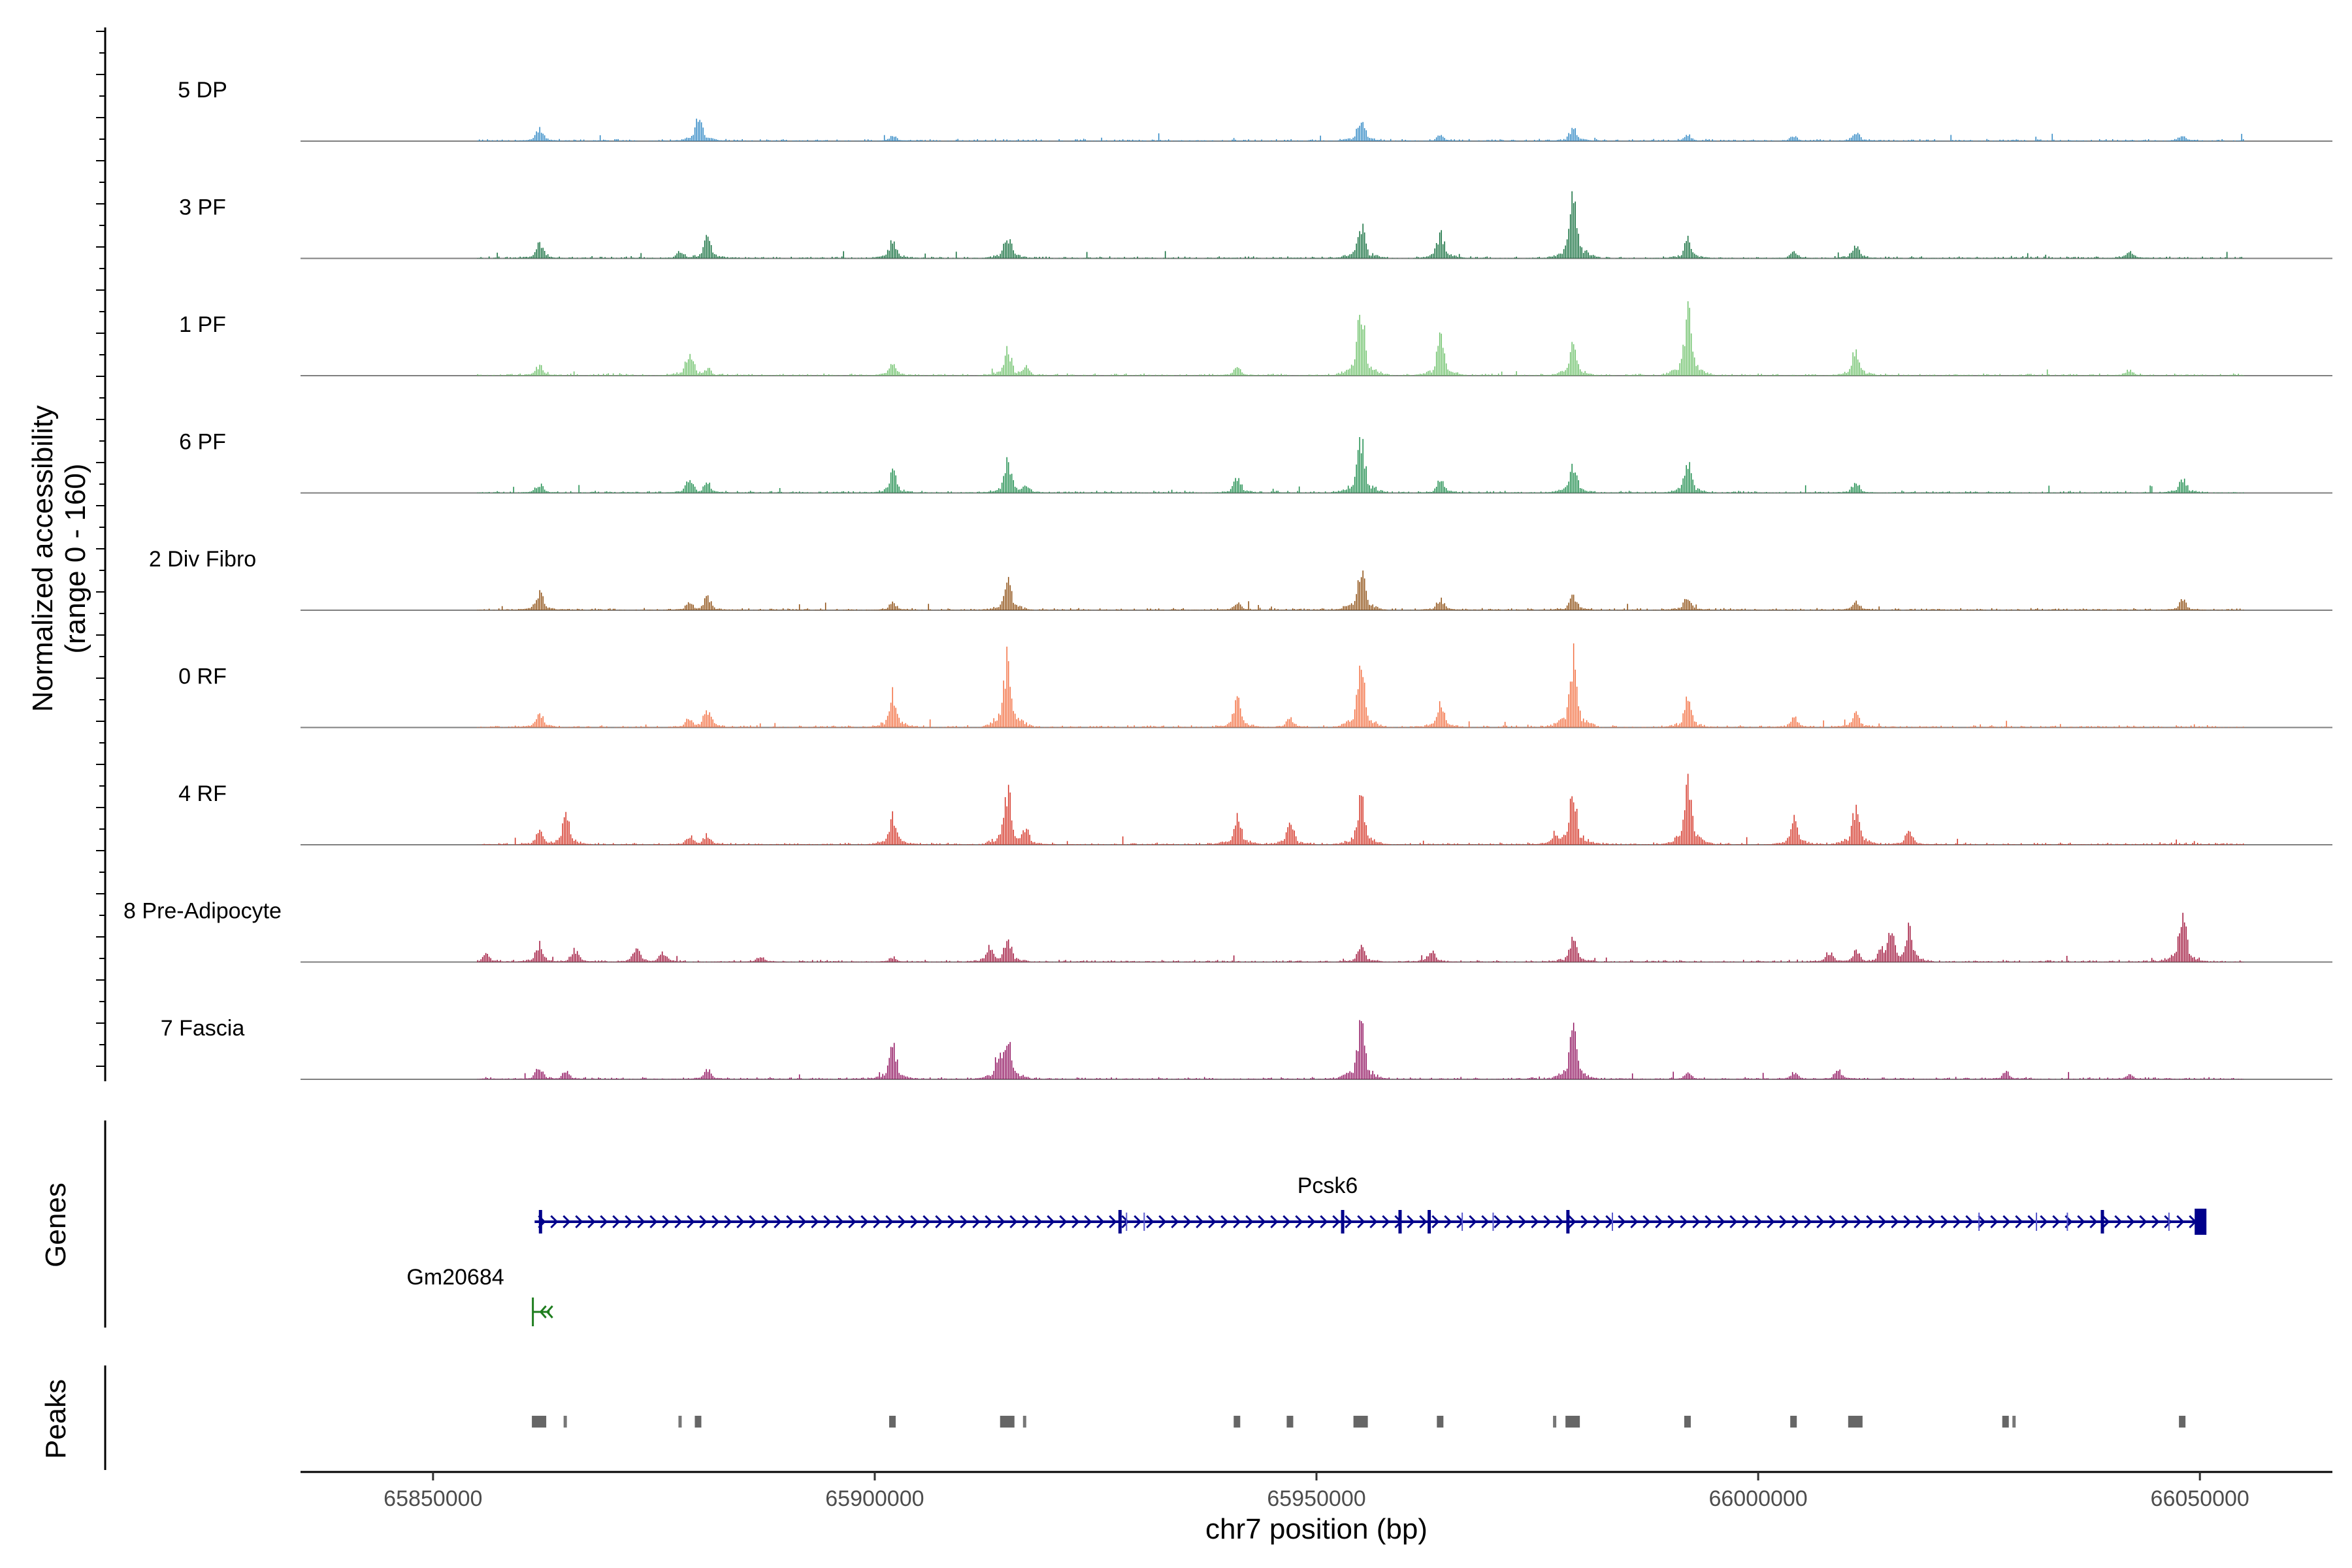 Image resolution: width=2352 pixels, height=1568 pixels. Describe the element at coordinates (479, 1295) in the screenshot. I see `gene-gm20684: Gm20684` at that location.